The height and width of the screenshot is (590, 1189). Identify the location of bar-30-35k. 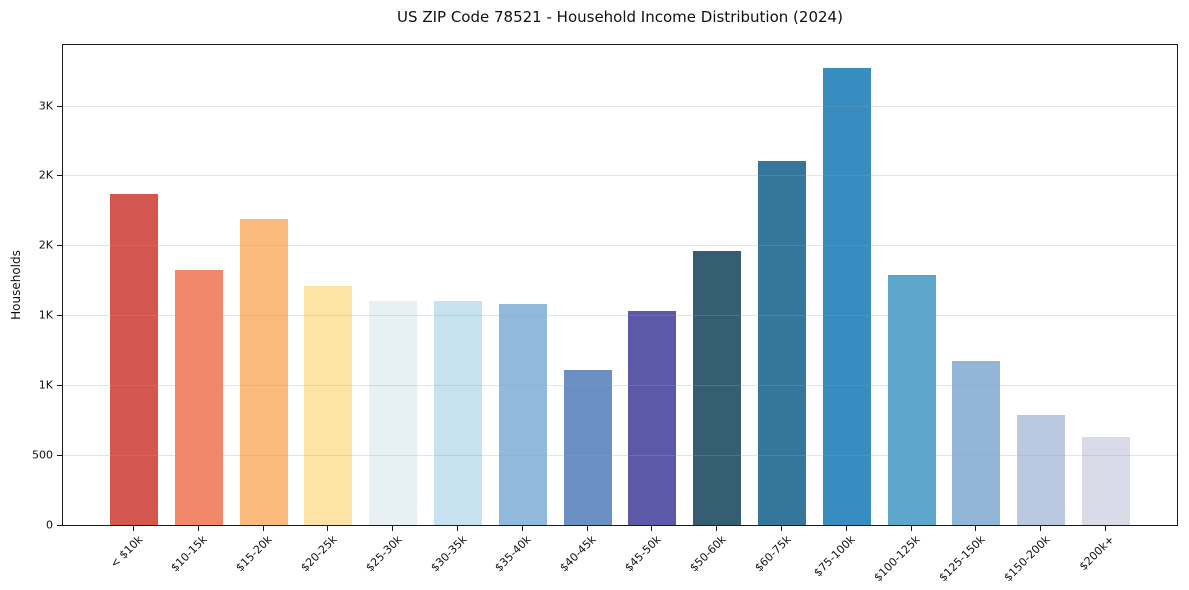
(458, 413).